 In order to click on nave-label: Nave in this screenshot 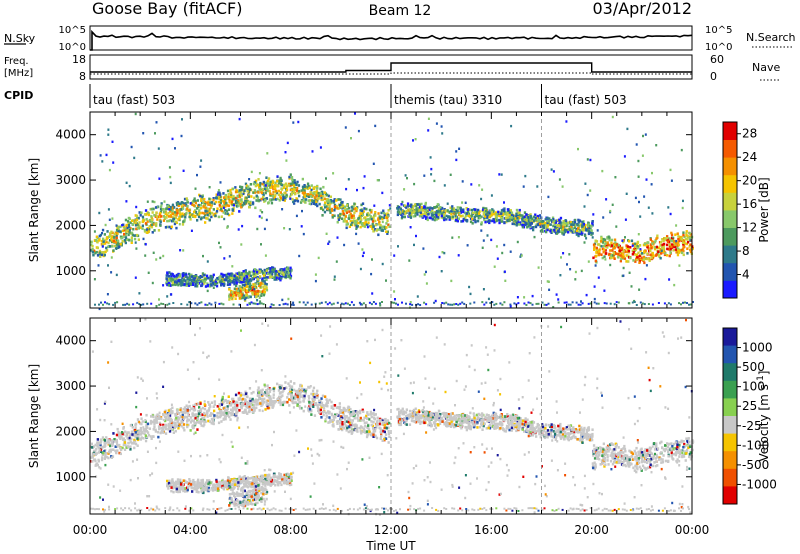, I will do `click(766, 67)`.